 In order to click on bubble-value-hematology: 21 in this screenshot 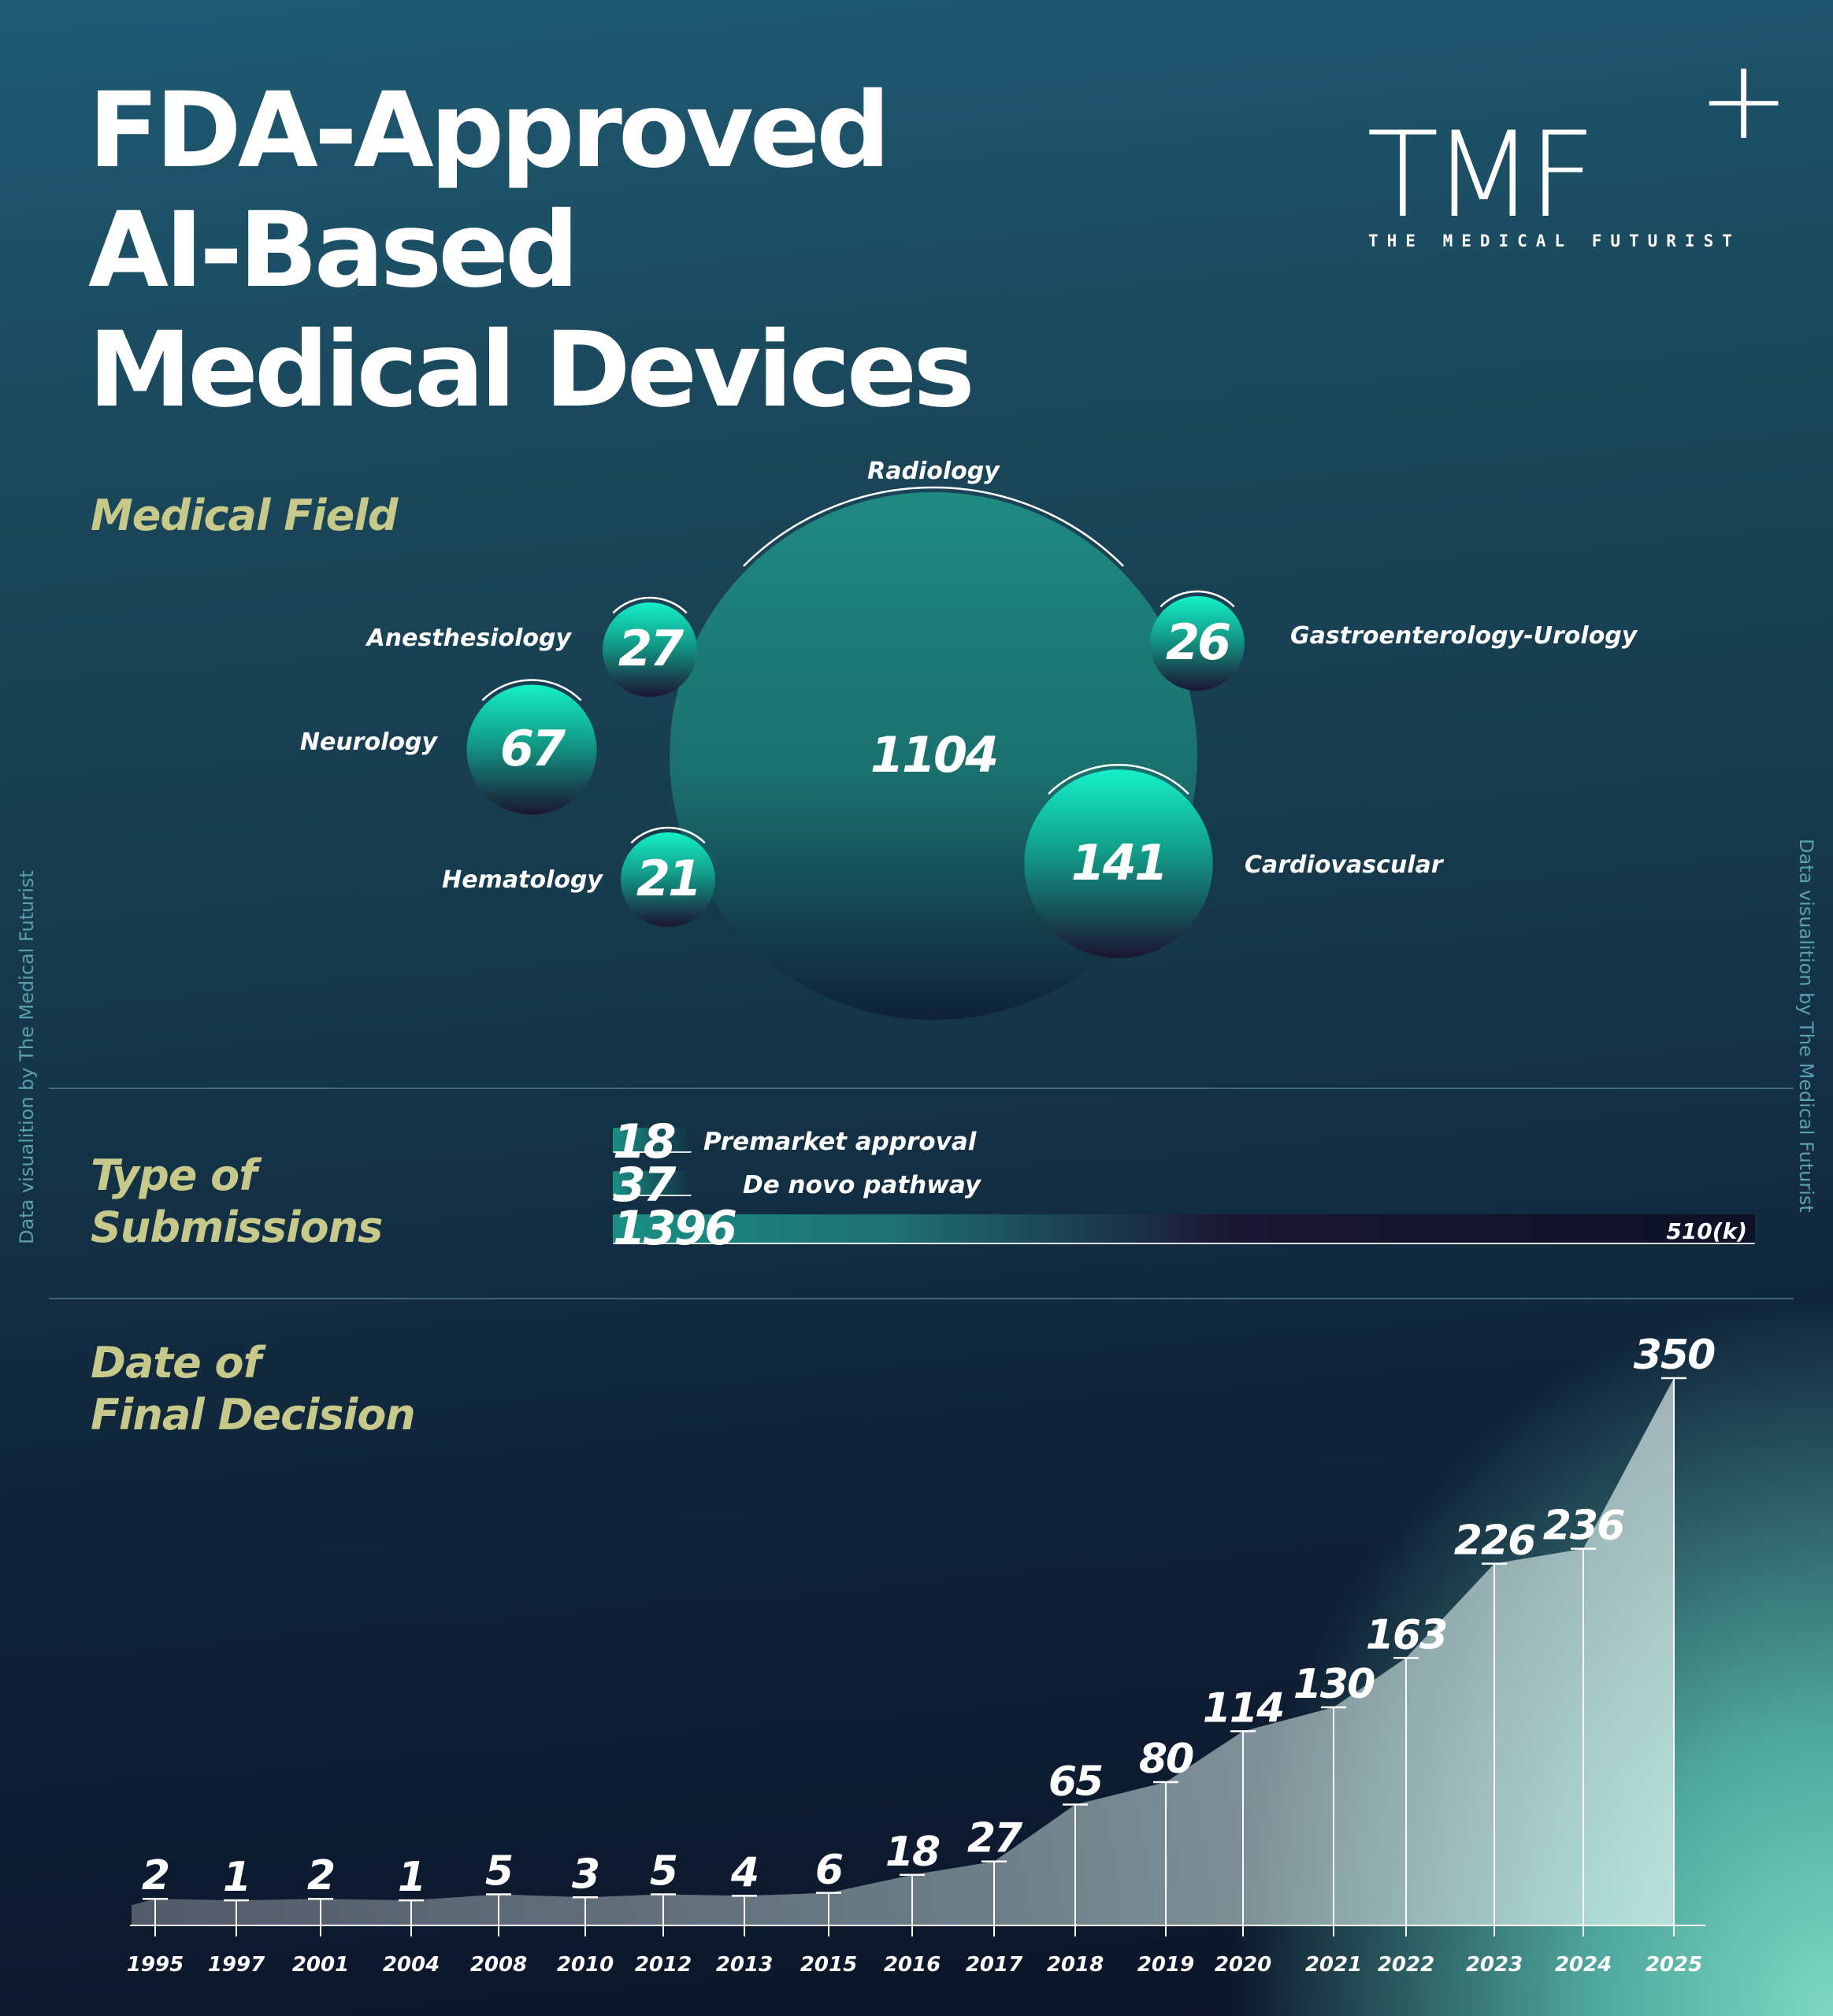, I will do `click(667, 878)`.